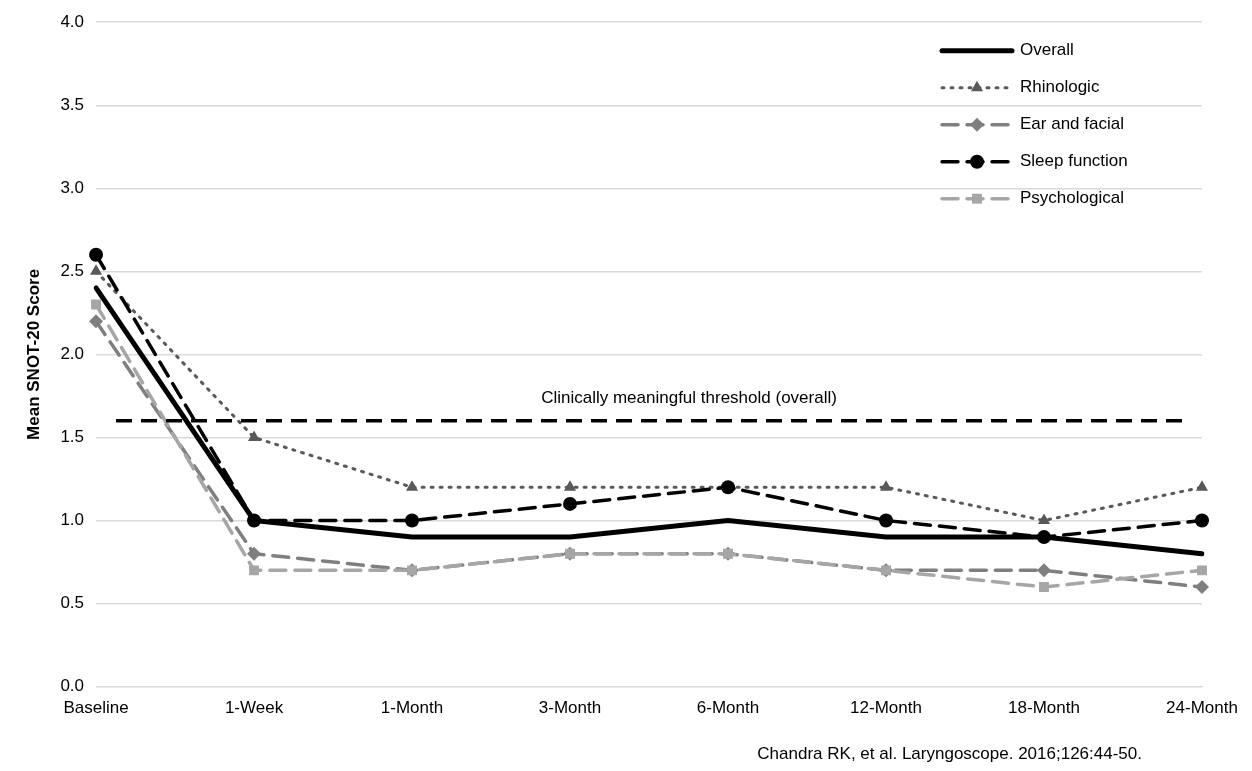  I want to click on text: Chandra RK, et al. Laryngoscope. 2016;126:44-50., so click(949, 754).